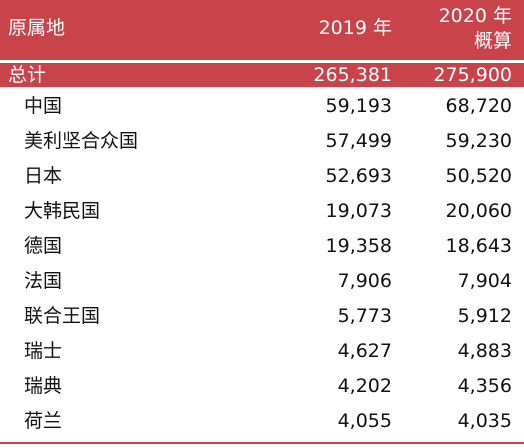 Image resolution: width=524 pixels, height=448 pixels. Describe the element at coordinates (364, 386) in the screenshot. I see `row-2019: 4,202` at that location.